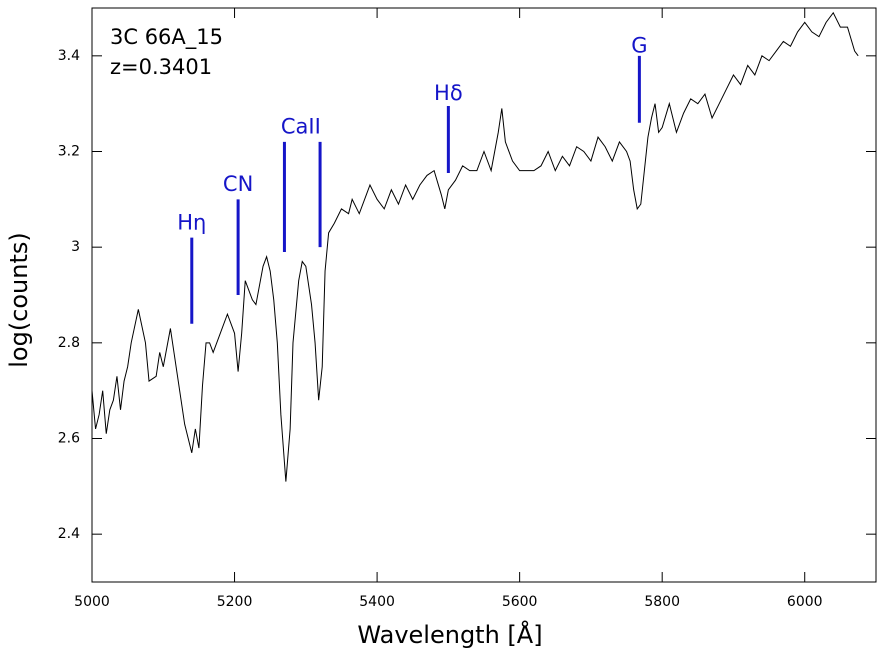 The height and width of the screenshot is (659, 887). What do you see at coordinates (69, 439) in the screenshot?
I see `y-tick-label: 2.6` at bounding box center [69, 439].